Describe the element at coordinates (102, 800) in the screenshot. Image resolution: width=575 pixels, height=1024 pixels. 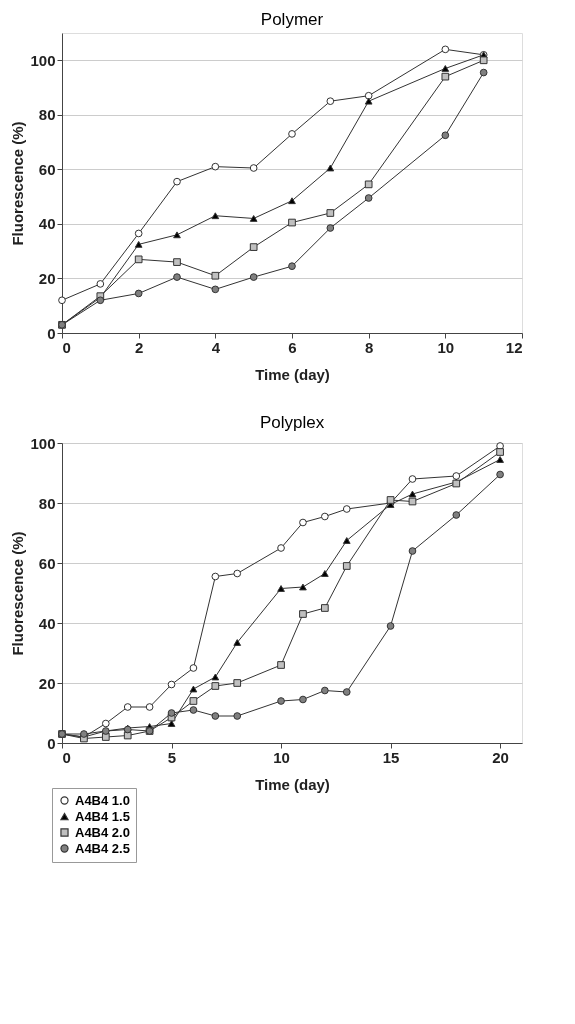
I see `legend-label: A4B4 1.0` at that location.